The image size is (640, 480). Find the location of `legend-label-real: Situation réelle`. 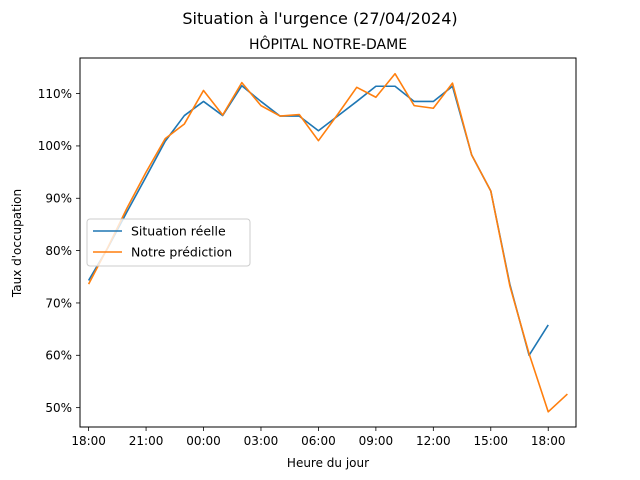

legend-label-real: Situation réelle is located at coordinates (178, 231).